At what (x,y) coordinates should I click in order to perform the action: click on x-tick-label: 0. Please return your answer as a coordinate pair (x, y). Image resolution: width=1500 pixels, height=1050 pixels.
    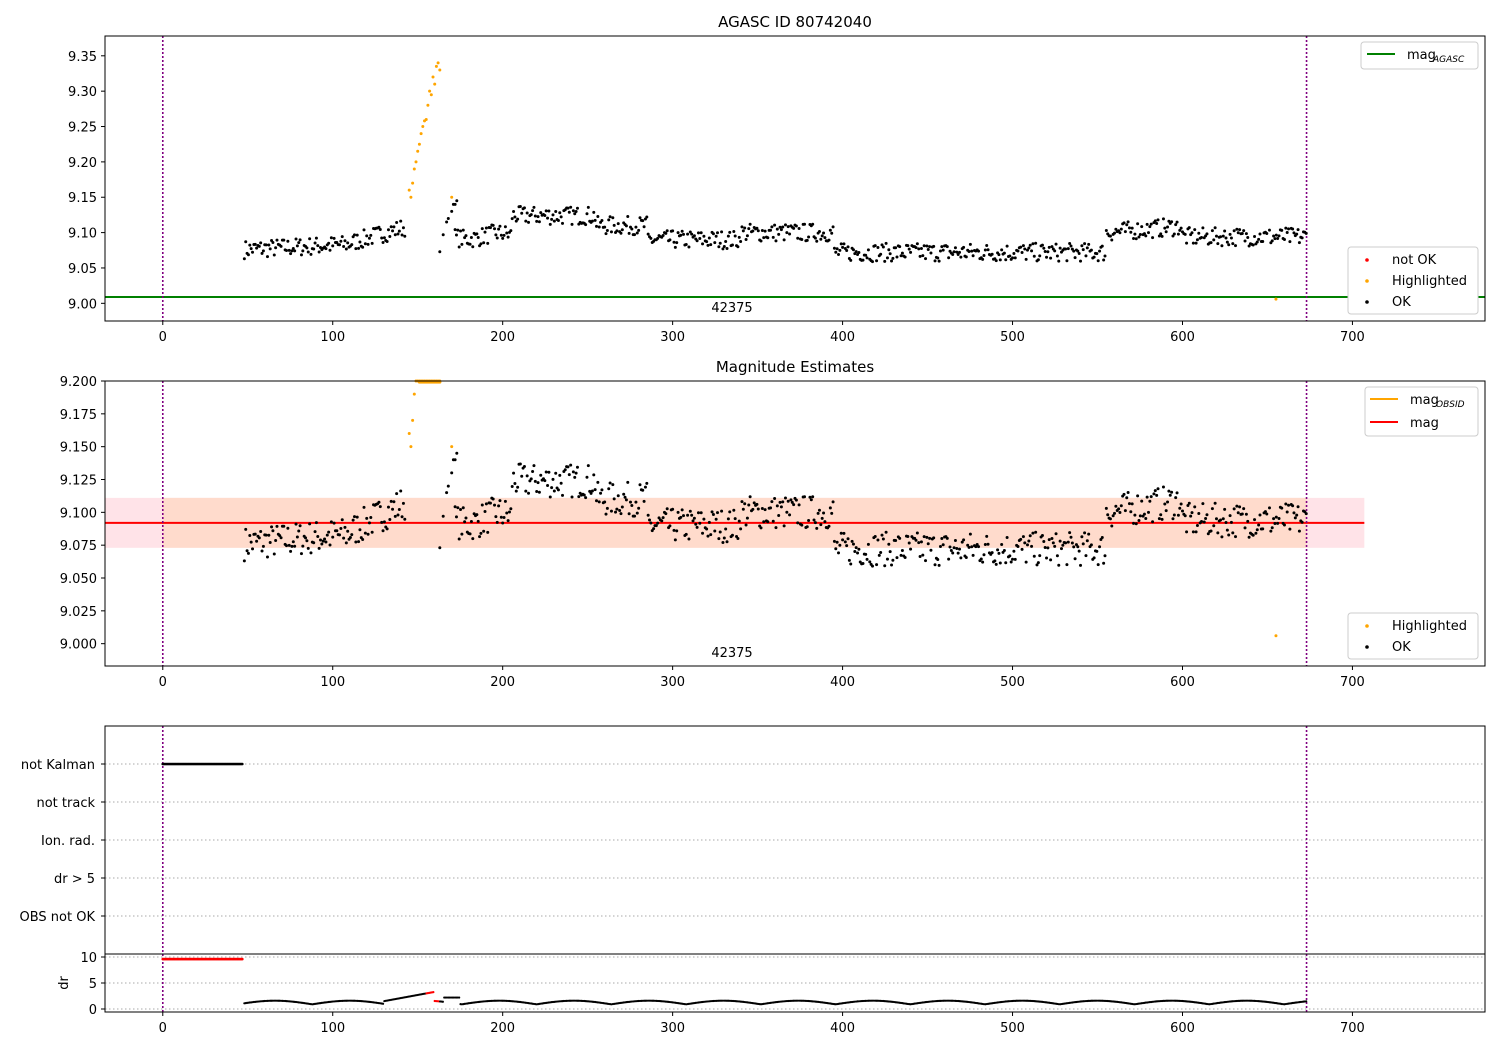
    Looking at the image, I should click on (163, 337).